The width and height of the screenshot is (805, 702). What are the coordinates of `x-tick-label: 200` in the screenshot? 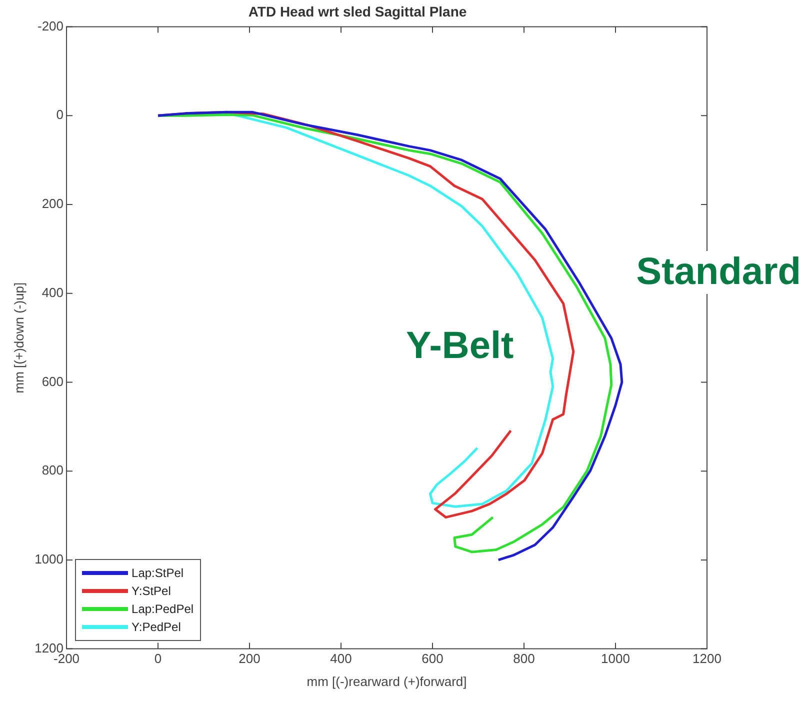 It's located at (249, 658).